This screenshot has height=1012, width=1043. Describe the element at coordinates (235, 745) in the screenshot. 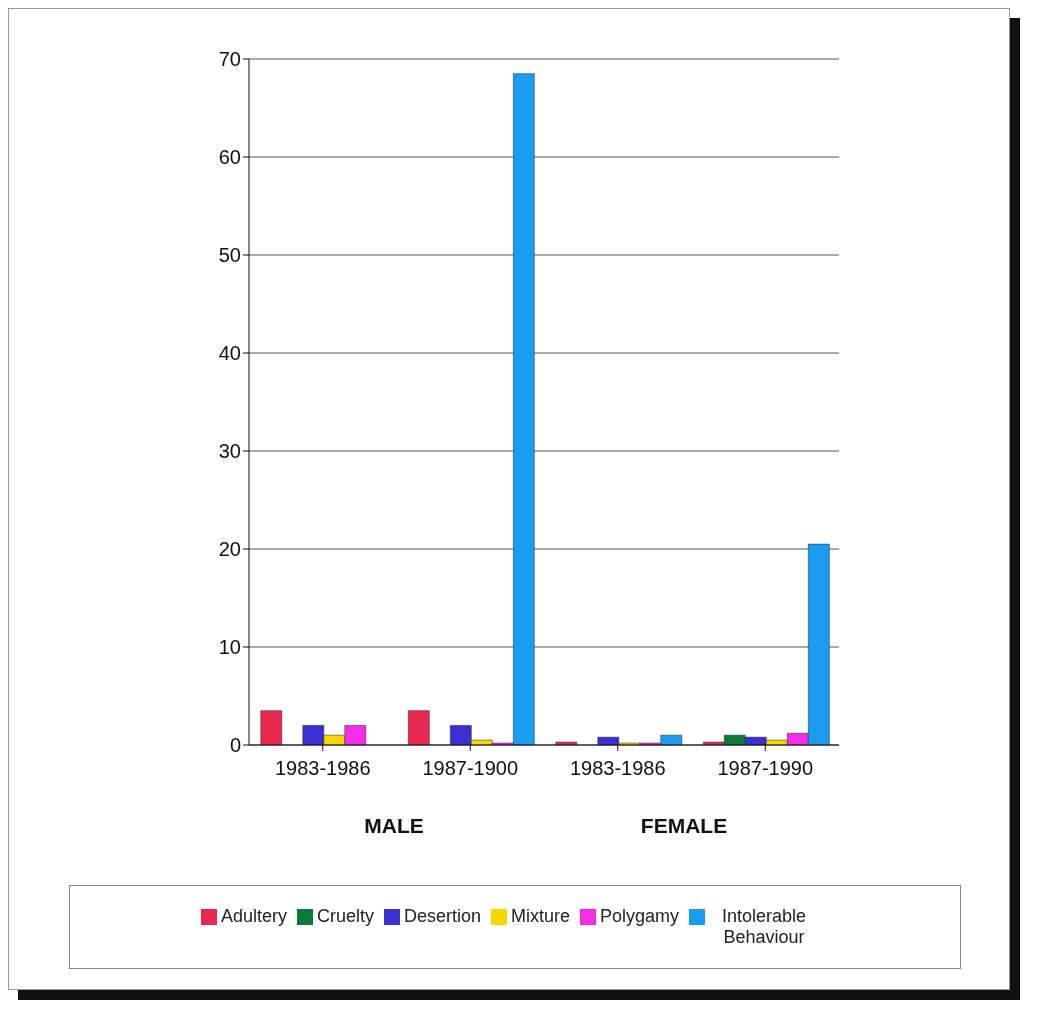

I see `y-tick-label: 0` at that location.